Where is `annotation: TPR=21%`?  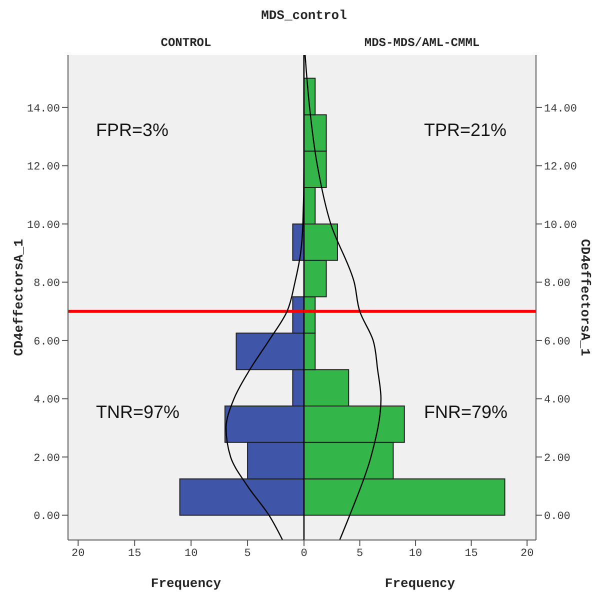
annotation: TPR=21% is located at coordinates (465, 130).